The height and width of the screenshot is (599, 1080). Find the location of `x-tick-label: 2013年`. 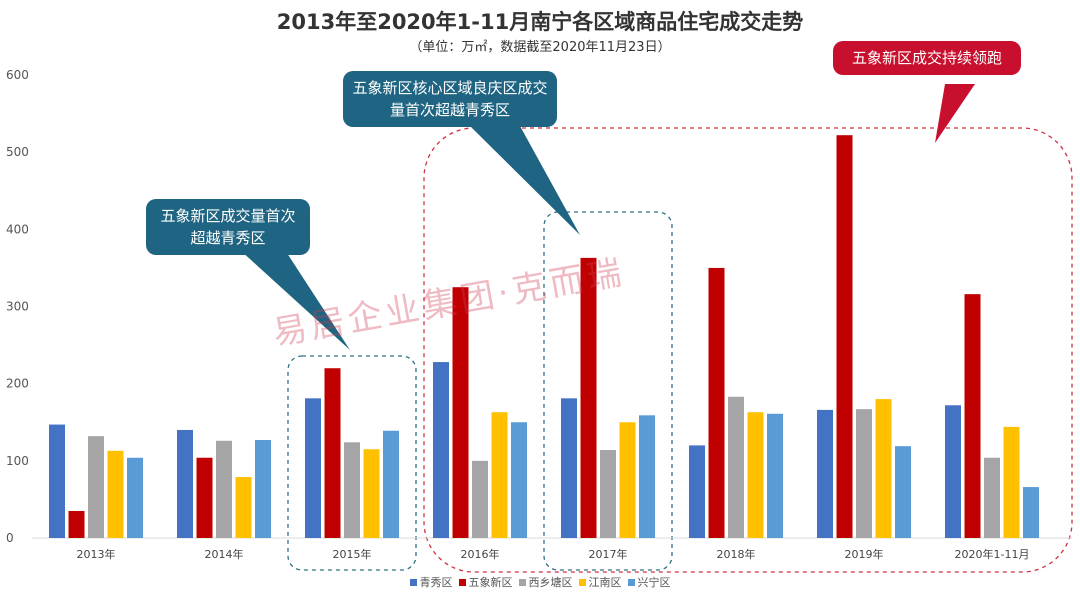

x-tick-label: 2013年 is located at coordinates (96, 554).